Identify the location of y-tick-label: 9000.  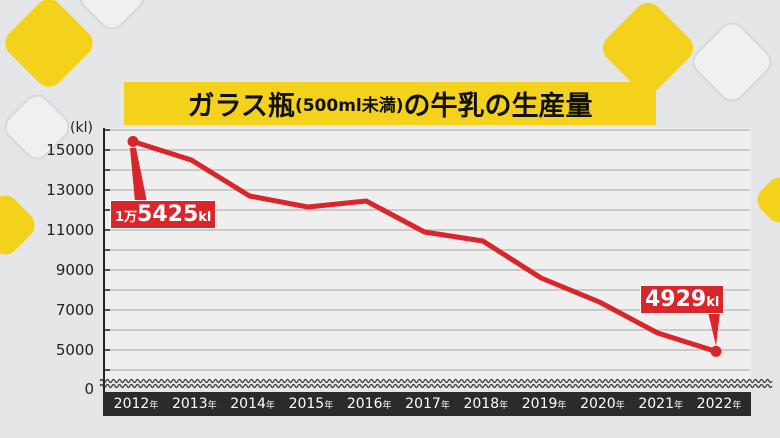
(74, 270).